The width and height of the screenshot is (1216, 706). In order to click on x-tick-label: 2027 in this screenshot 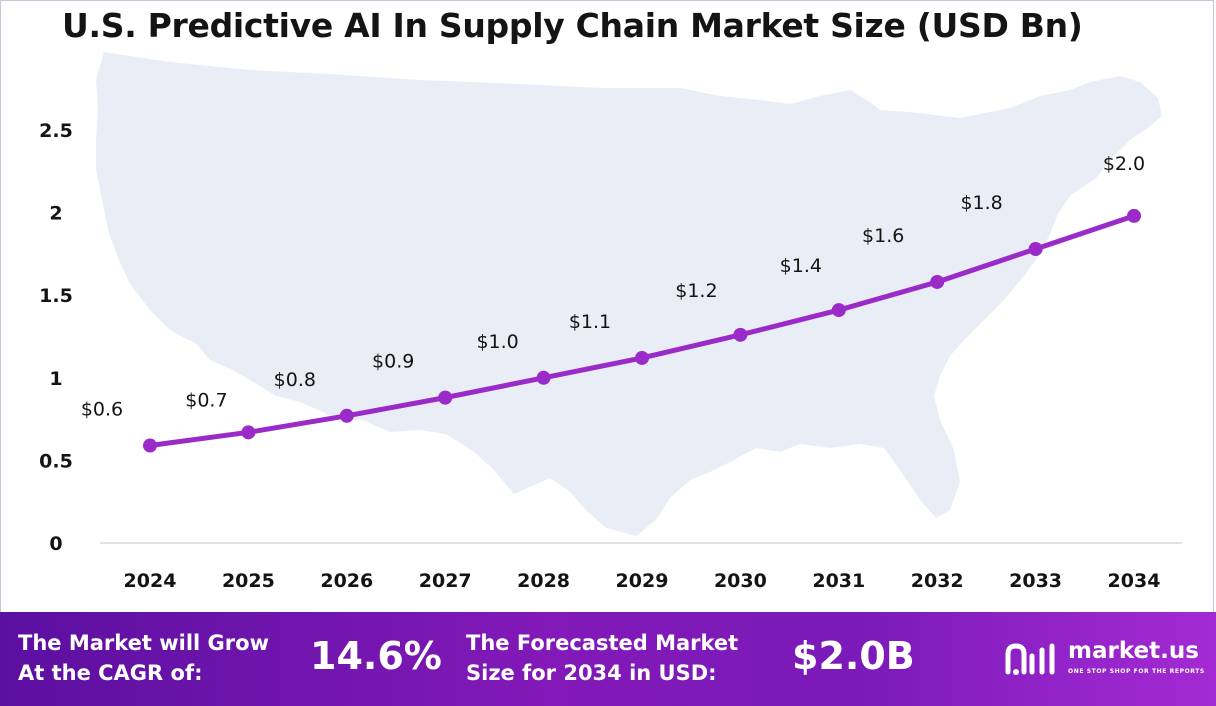, I will do `click(445, 581)`.